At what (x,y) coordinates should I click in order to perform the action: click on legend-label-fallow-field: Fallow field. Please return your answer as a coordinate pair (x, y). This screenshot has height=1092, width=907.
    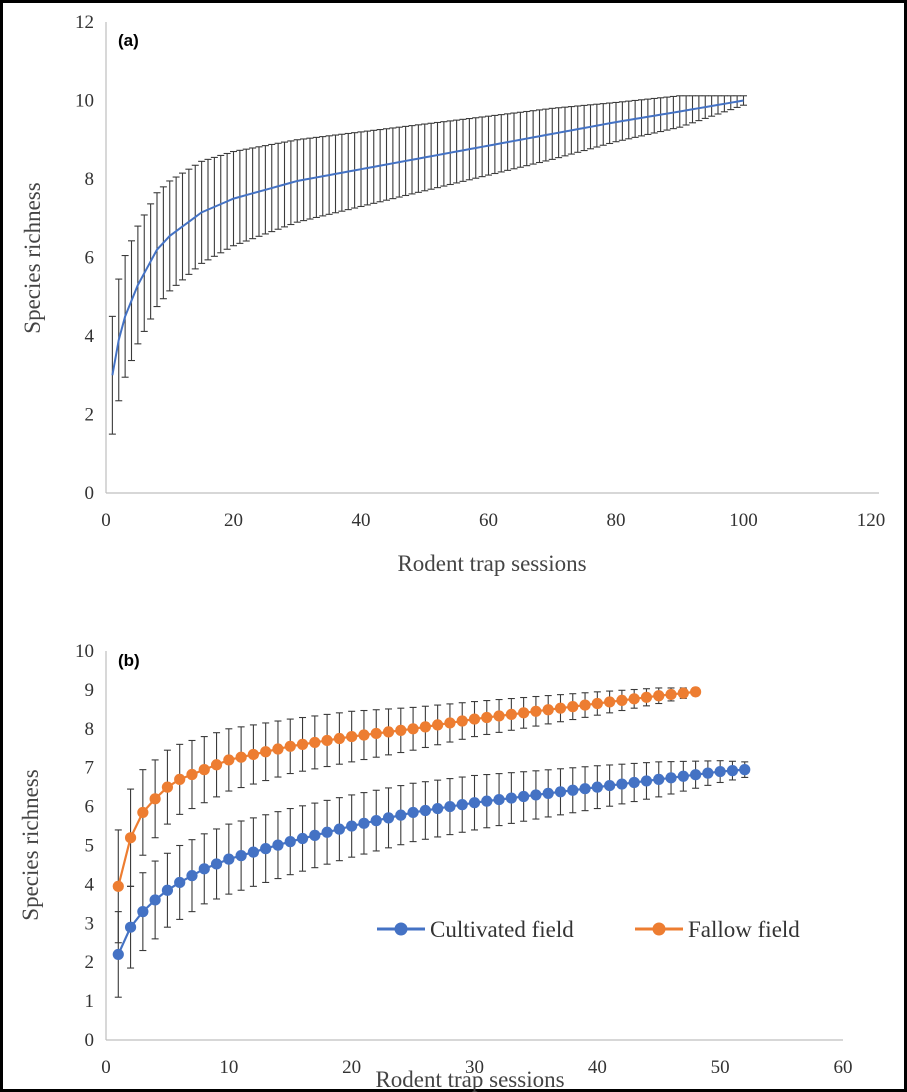
    Looking at the image, I should click on (744, 929).